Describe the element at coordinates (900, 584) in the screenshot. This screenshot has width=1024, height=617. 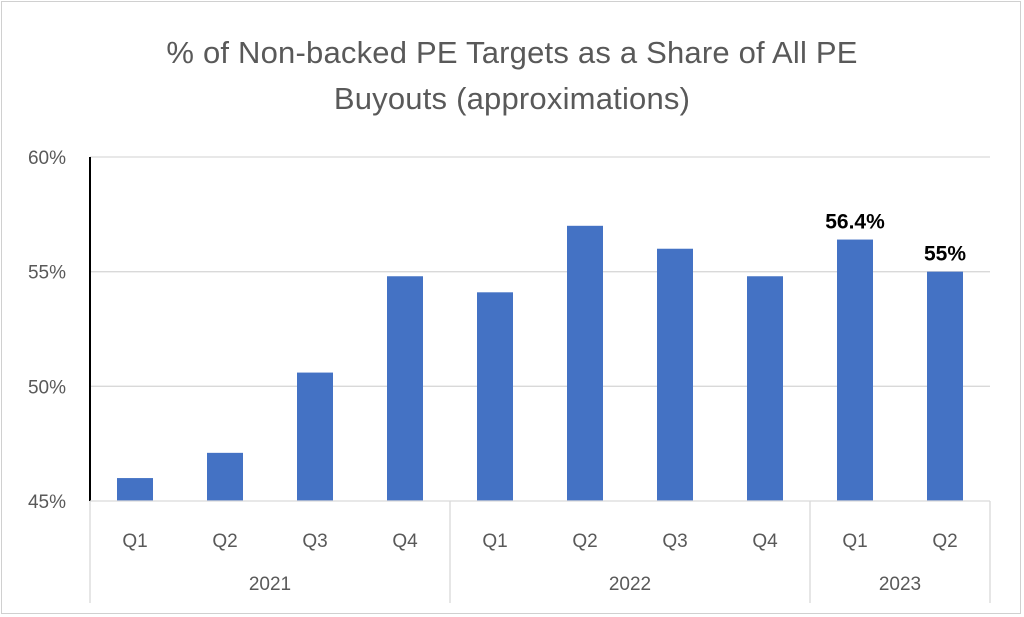
I see `group-label: 2023` at that location.